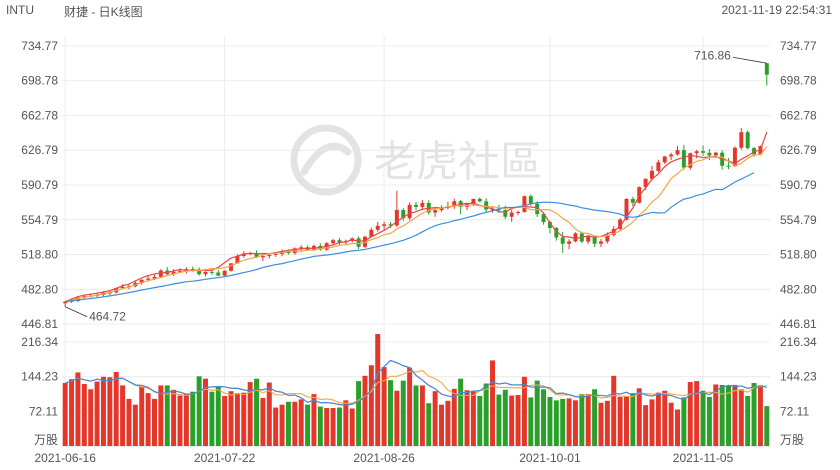 This screenshot has width=840, height=470. Describe the element at coordinates (776, 10) in the screenshot. I see `timestamp: 2021-11-19 22:54:31` at that location.